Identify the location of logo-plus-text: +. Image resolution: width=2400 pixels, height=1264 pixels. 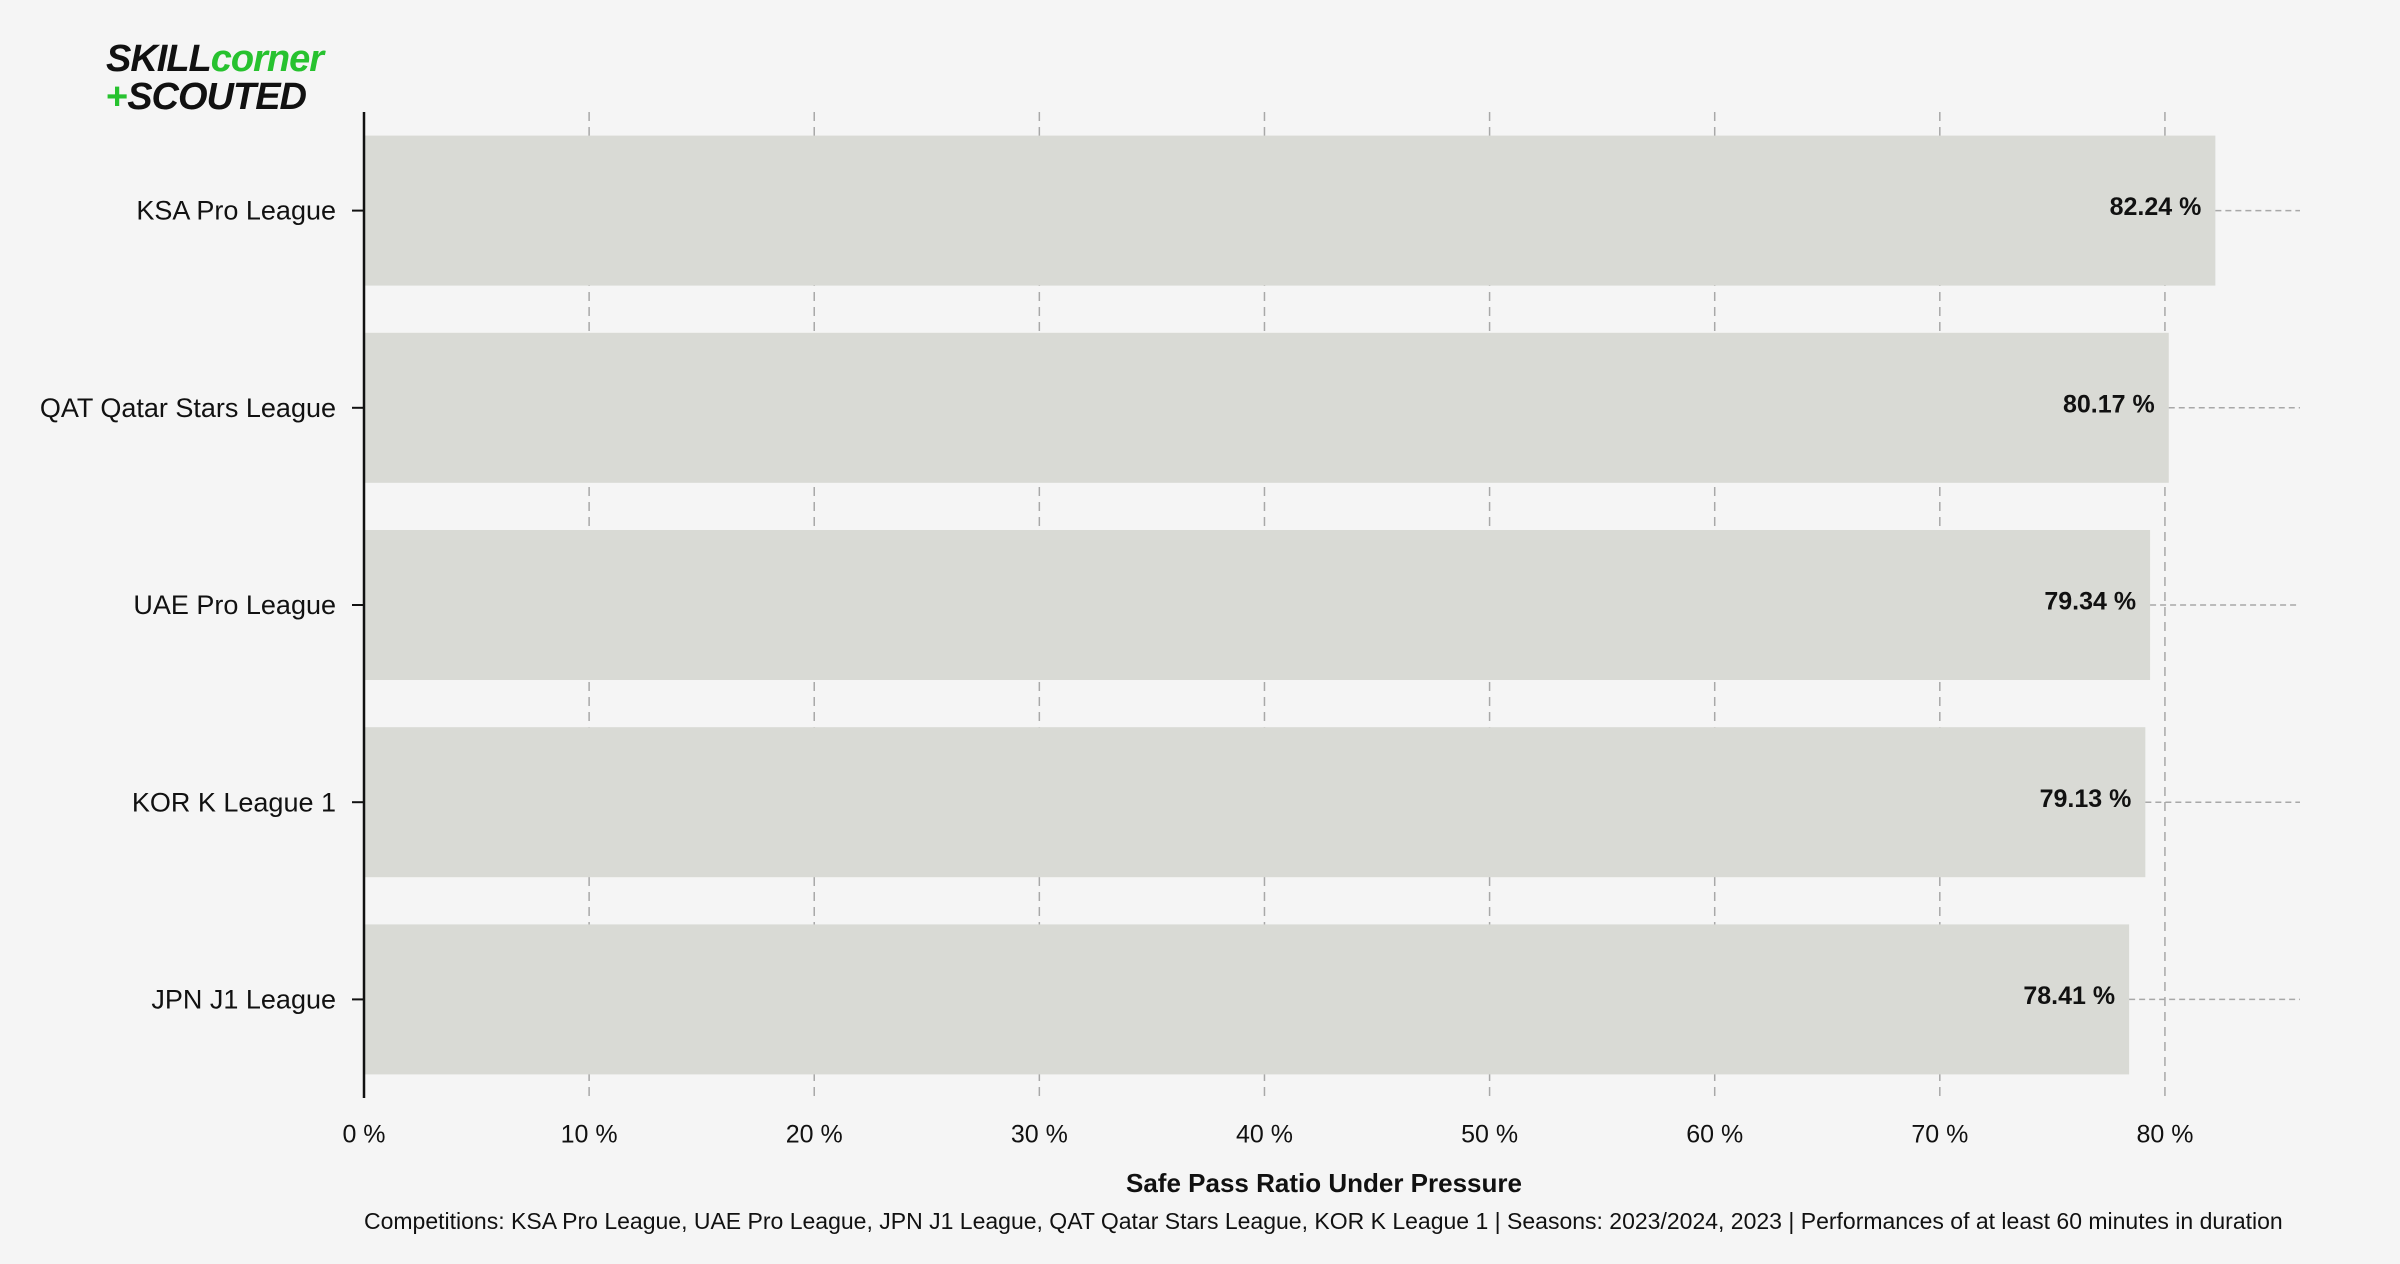
(117, 97).